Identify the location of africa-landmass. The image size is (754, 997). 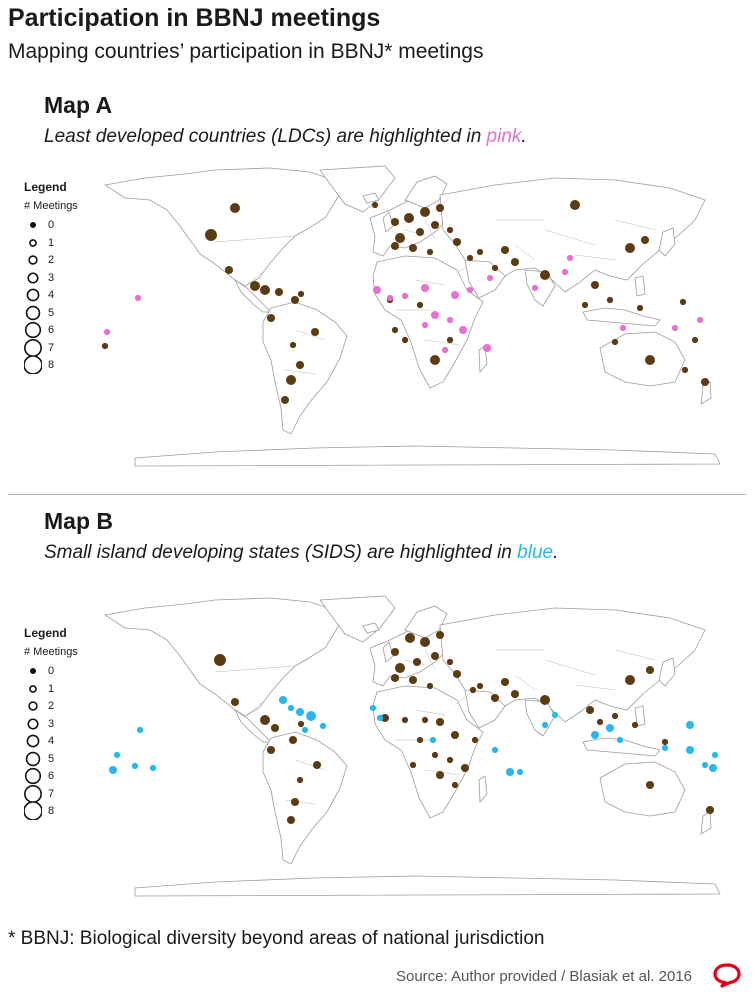
(428, 752).